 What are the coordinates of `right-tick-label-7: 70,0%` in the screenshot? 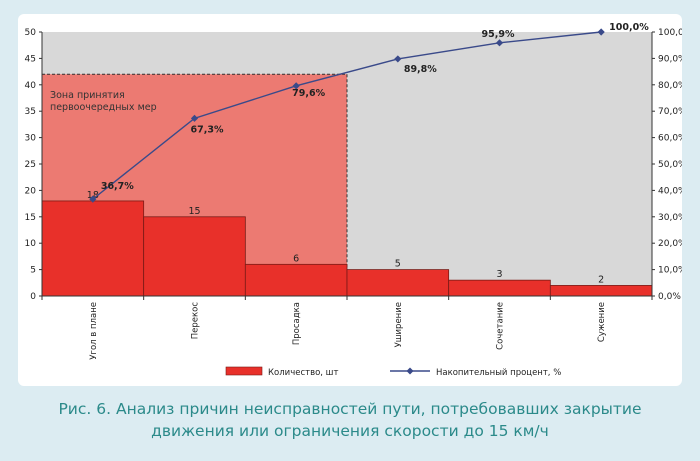 It's located at (670, 112).